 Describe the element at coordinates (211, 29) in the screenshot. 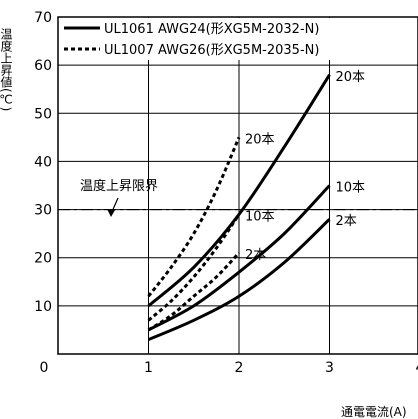

I see `legend-label-solid: UL1061 AWG24(形XG5M-2032-N)` at that location.